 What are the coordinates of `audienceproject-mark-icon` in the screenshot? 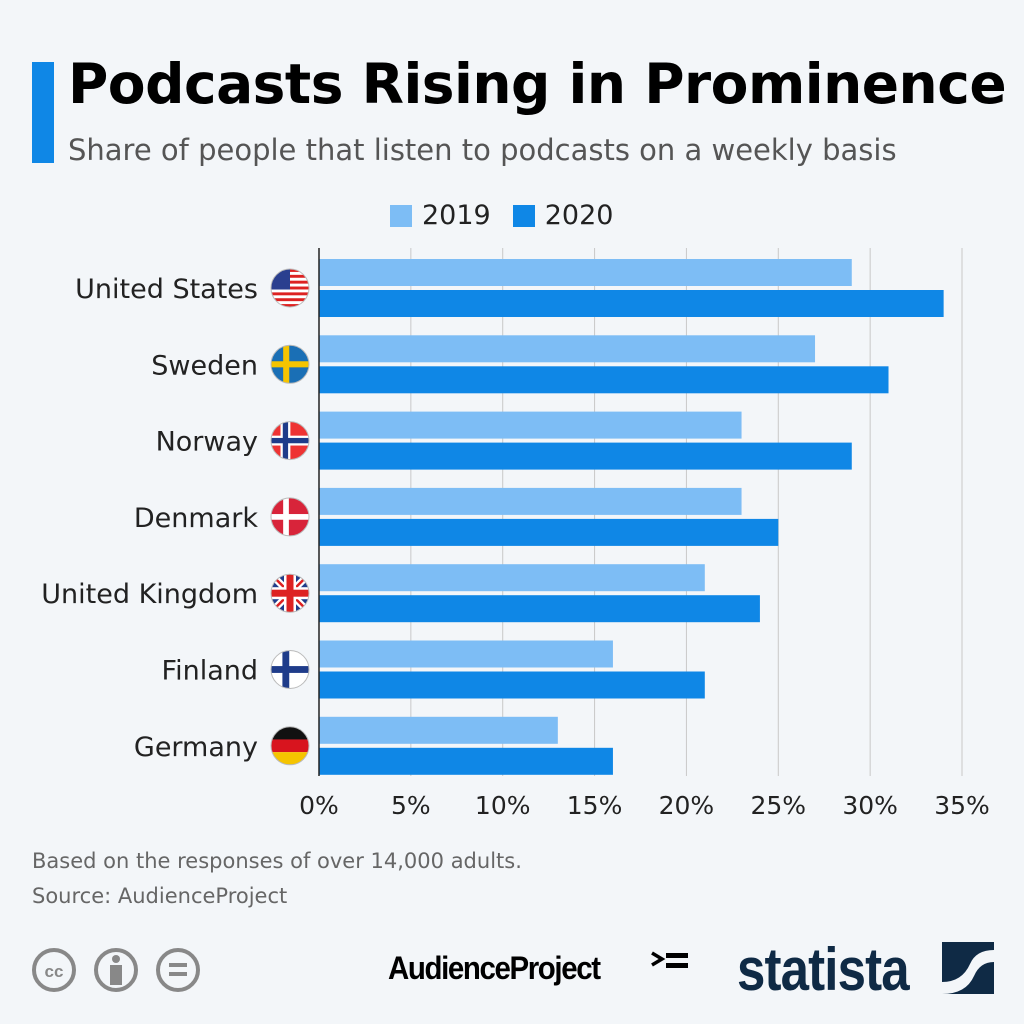 It's located at (669, 959).